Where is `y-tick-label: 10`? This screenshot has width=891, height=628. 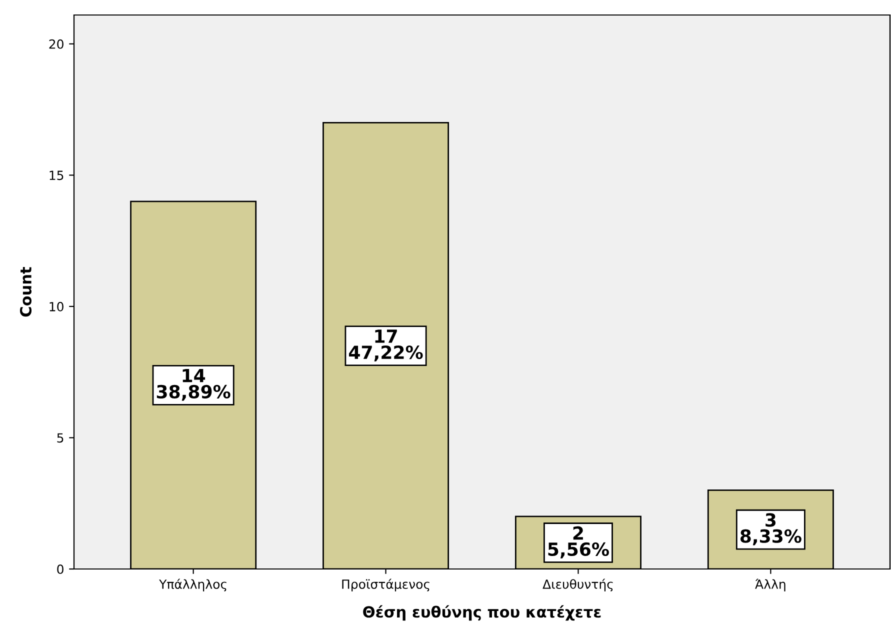
y-tick-label: 10 is located at coordinates (57, 307).